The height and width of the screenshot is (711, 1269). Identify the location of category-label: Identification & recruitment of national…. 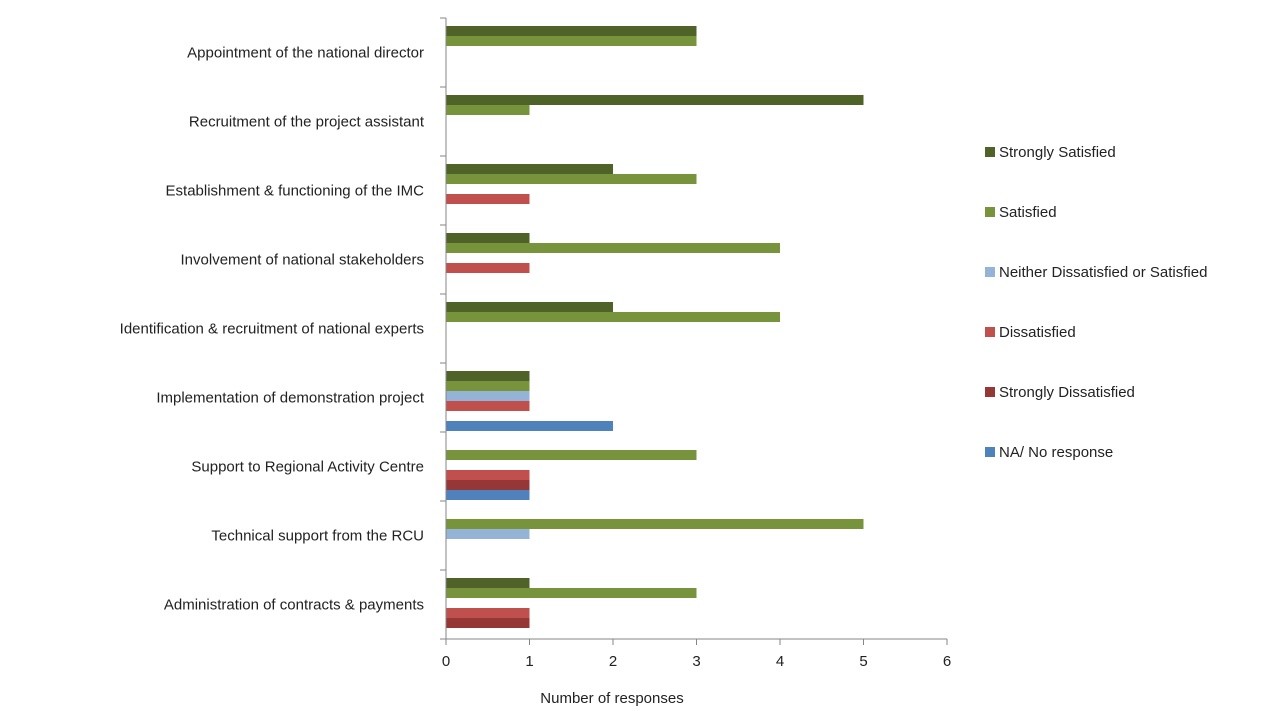
(272, 329).